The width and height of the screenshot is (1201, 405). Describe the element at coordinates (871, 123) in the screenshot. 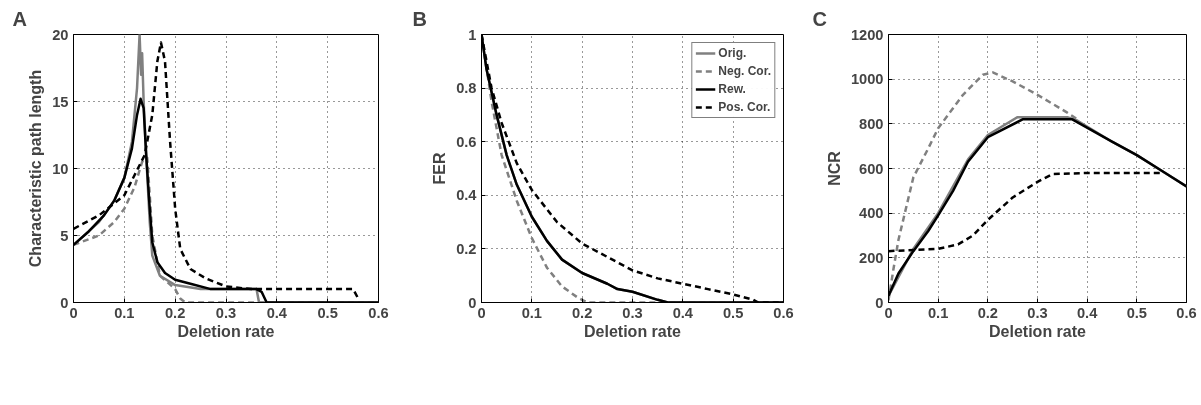

I see `y-tick-label: 800` at that location.